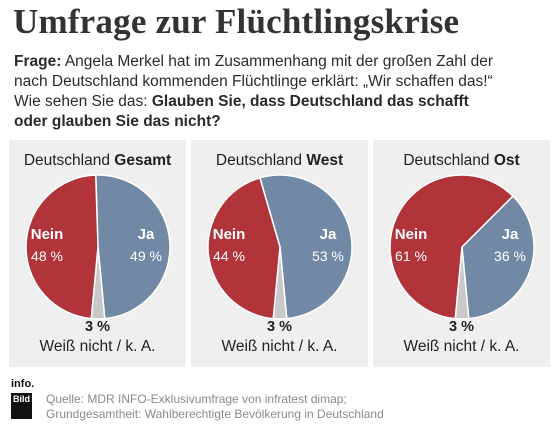  I want to click on pie-chart: Nein 44 % Ja 53 %, so click(280, 247).